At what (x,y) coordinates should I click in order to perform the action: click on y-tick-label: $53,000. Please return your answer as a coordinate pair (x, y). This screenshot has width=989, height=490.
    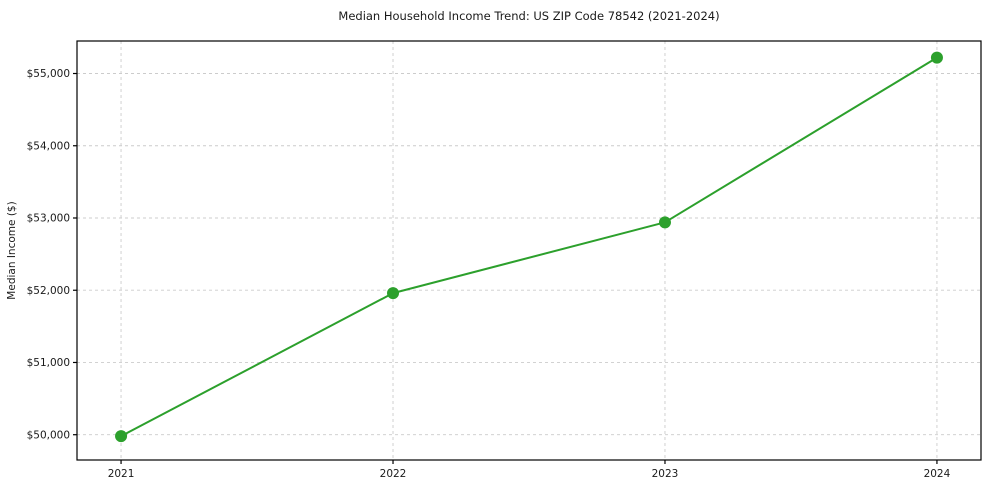
    Looking at the image, I should click on (48, 219).